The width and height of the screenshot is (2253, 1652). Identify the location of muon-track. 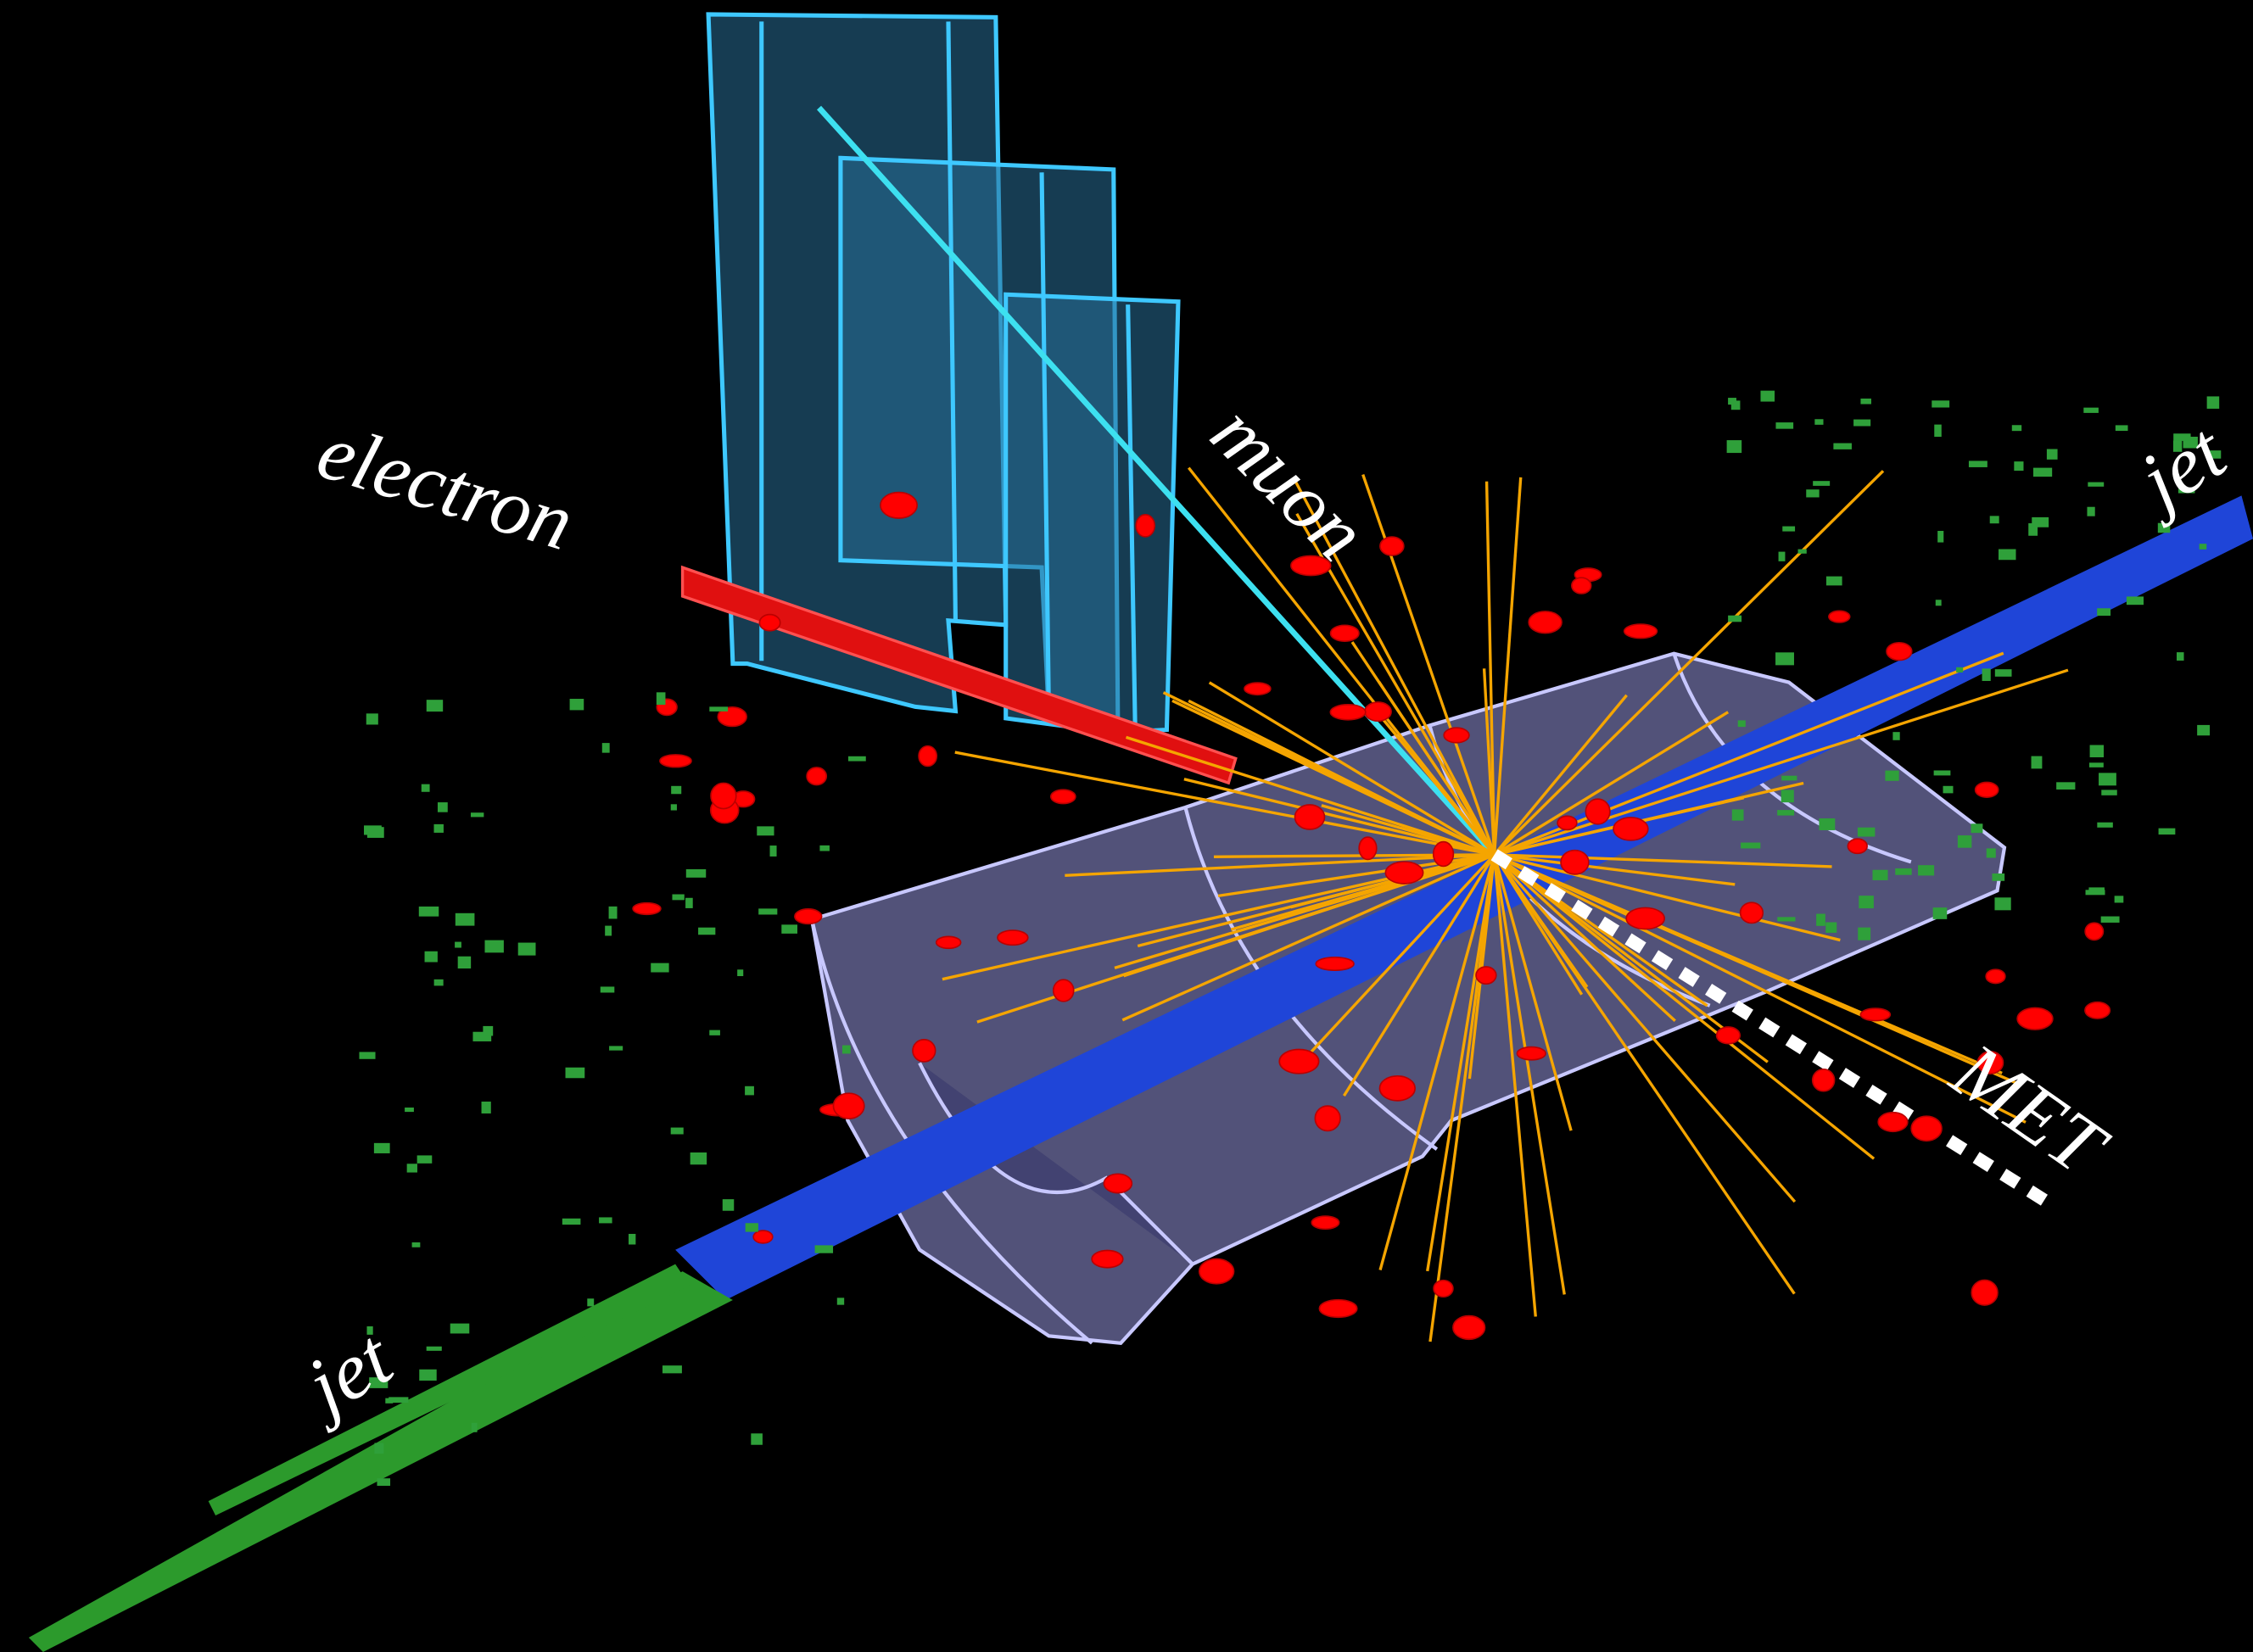
(1156, 481).